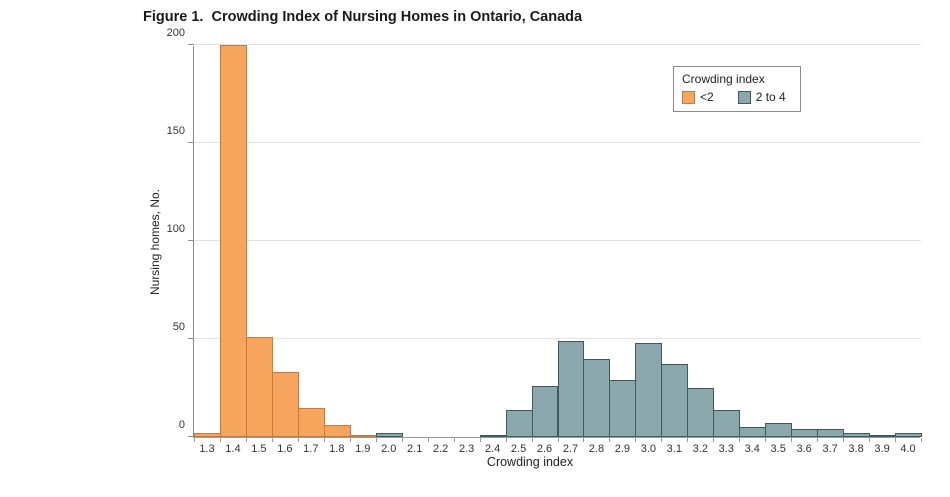  I want to click on bar-3.5, so click(779, 430).